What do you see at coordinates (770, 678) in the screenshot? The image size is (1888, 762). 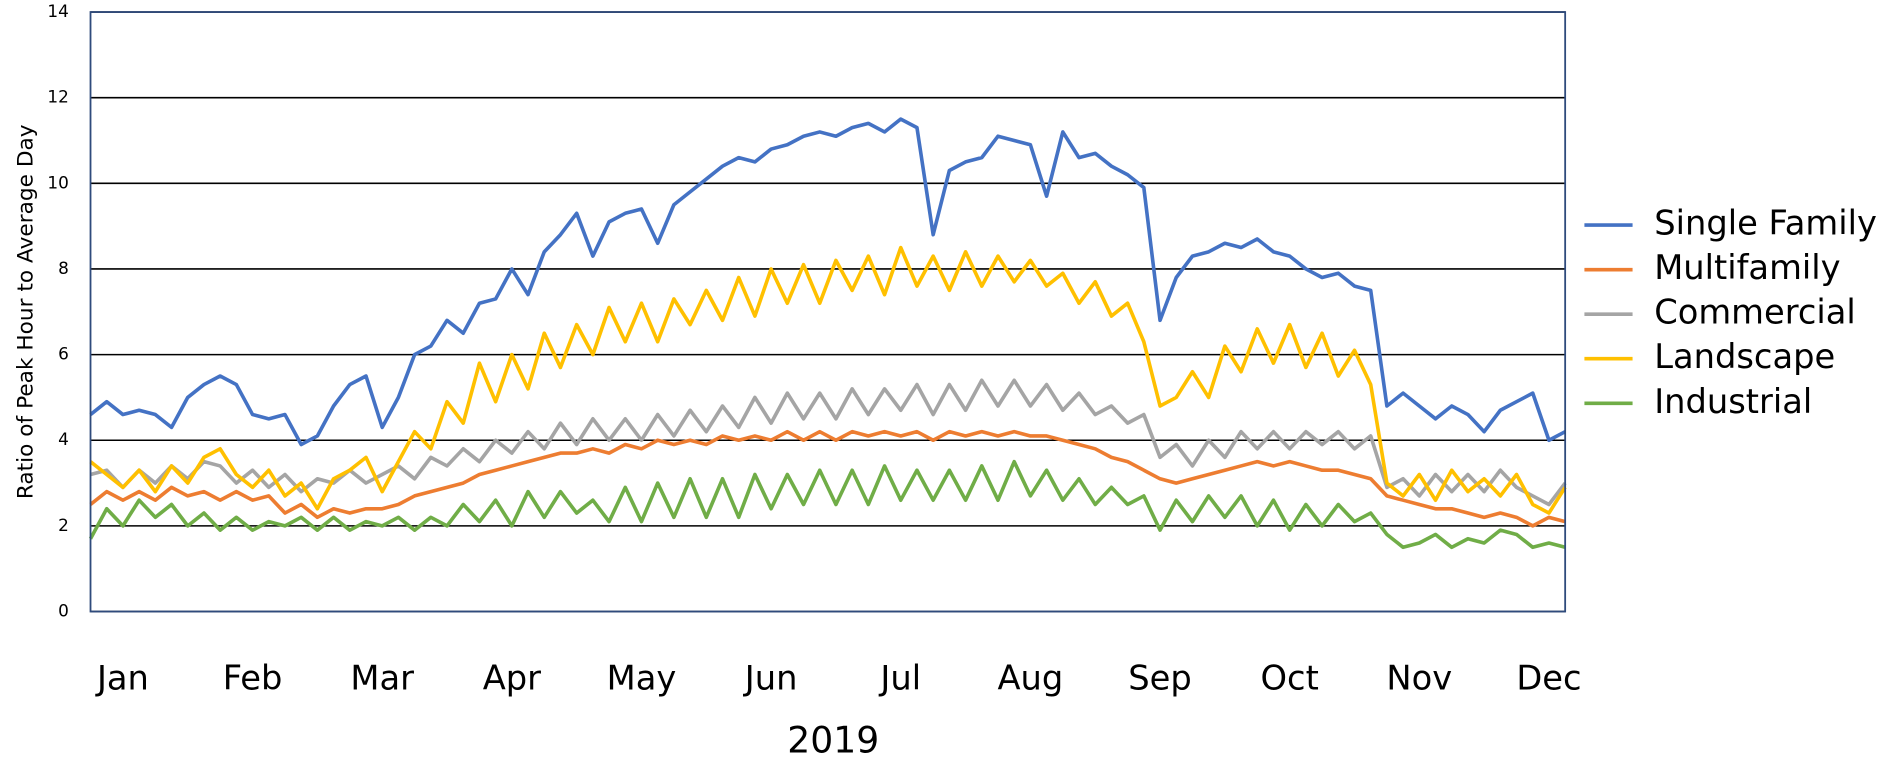 I see `x-tick-label: Jun` at bounding box center [770, 678].